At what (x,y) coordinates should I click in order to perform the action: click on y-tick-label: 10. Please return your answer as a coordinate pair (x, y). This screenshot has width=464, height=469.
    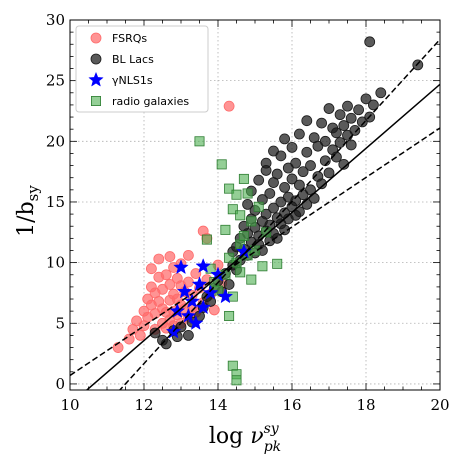
    Looking at the image, I should click on (55, 263).